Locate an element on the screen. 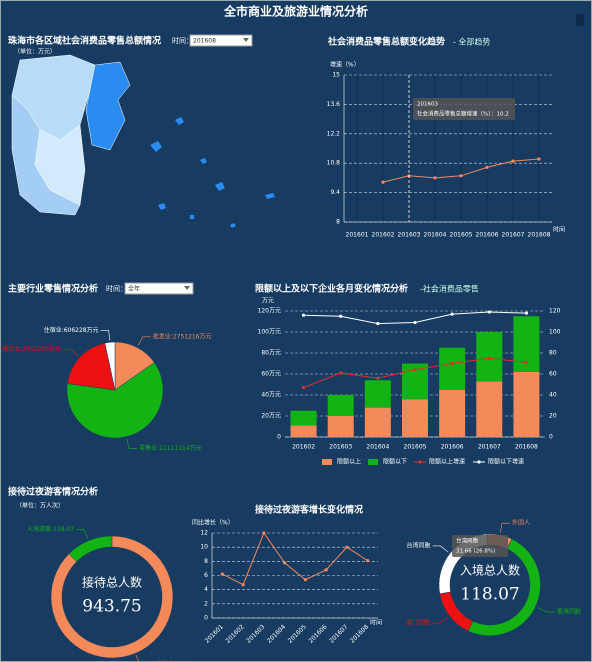  y2-tick-label: 80 is located at coordinates (553, 353).